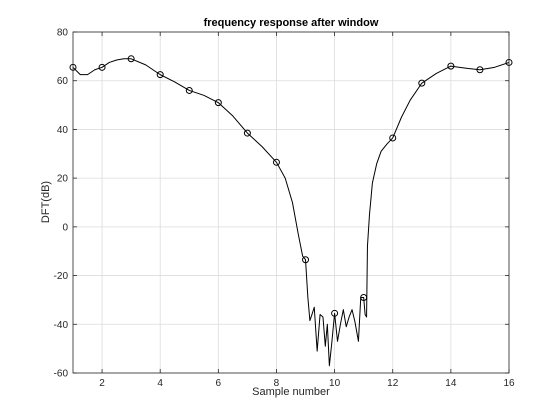 The width and height of the screenshot is (560, 420). What do you see at coordinates (291, 392) in the screenshot?
I see `x-axis-title: Sample number` at bounding box center [291, 392].